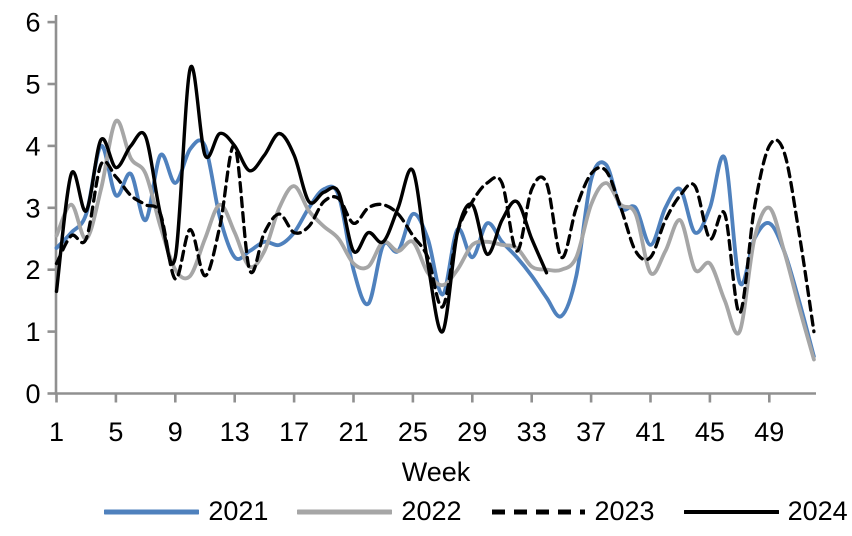  I want to click on x-tick-label: 21, so click(353, 431).